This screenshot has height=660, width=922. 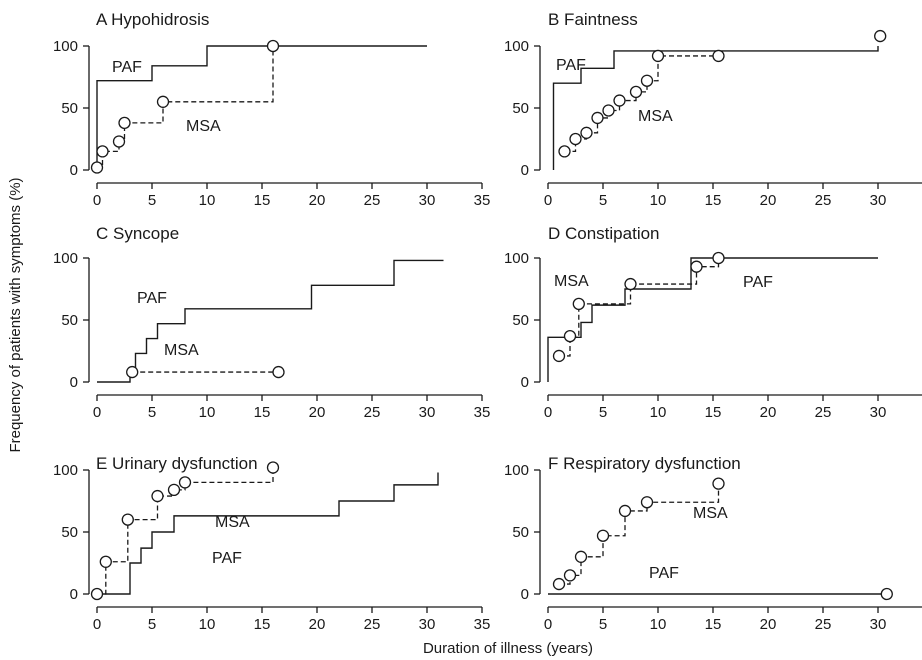 I want to click on panel-title: A Hypohidrosis, so click(x=152, y=19).